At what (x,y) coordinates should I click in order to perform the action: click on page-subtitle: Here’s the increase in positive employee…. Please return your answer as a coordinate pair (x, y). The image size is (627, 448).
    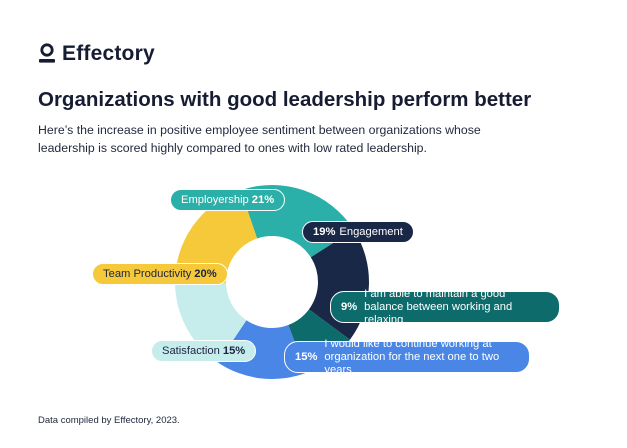
    Looking at the image, I should click on (259, 139).